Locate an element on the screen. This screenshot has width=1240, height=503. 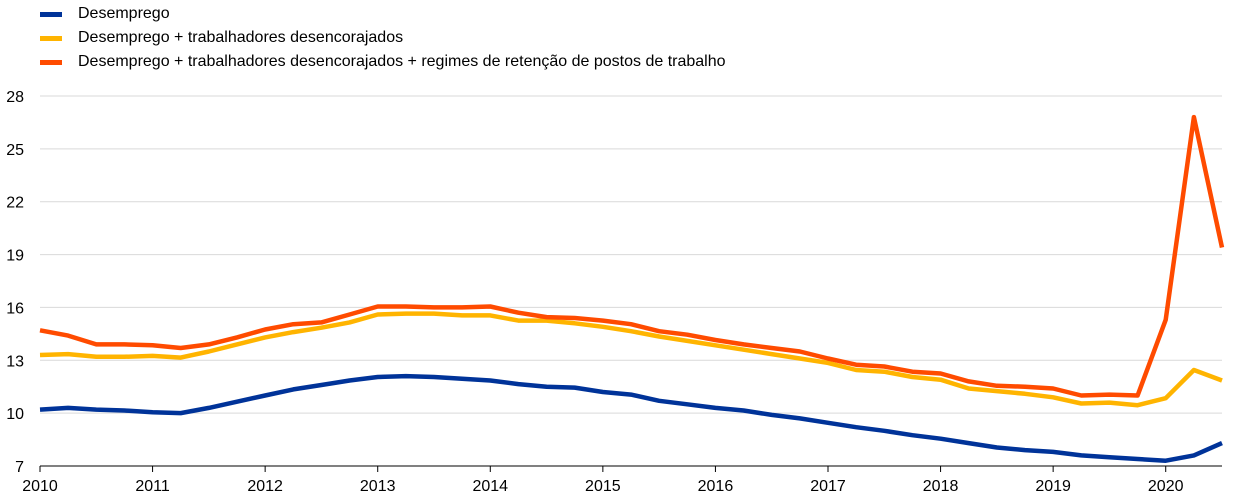
y-tick-label: 16 is located at coordinates (15, 308).